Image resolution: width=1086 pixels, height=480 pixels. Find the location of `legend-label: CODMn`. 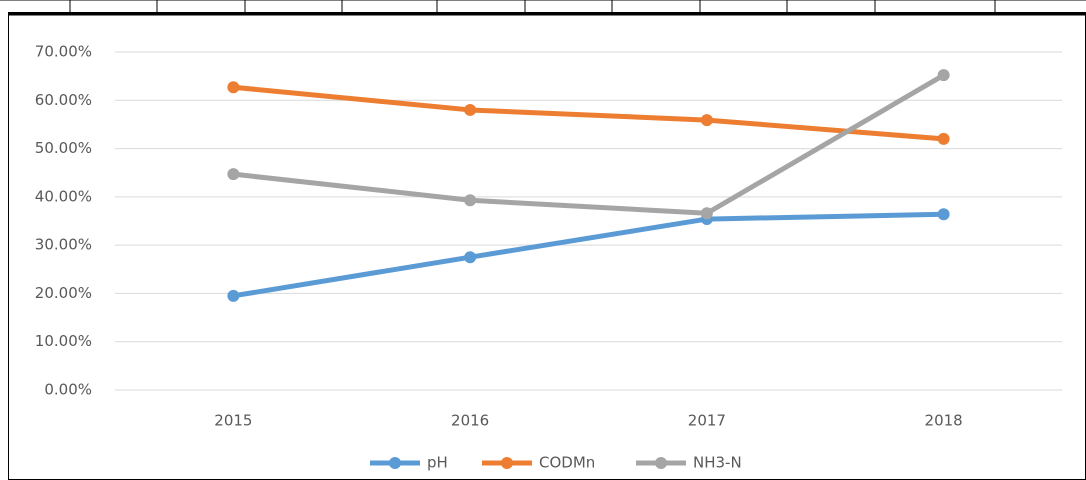

legend-label: CODMn is located at coordinates (567, 463).